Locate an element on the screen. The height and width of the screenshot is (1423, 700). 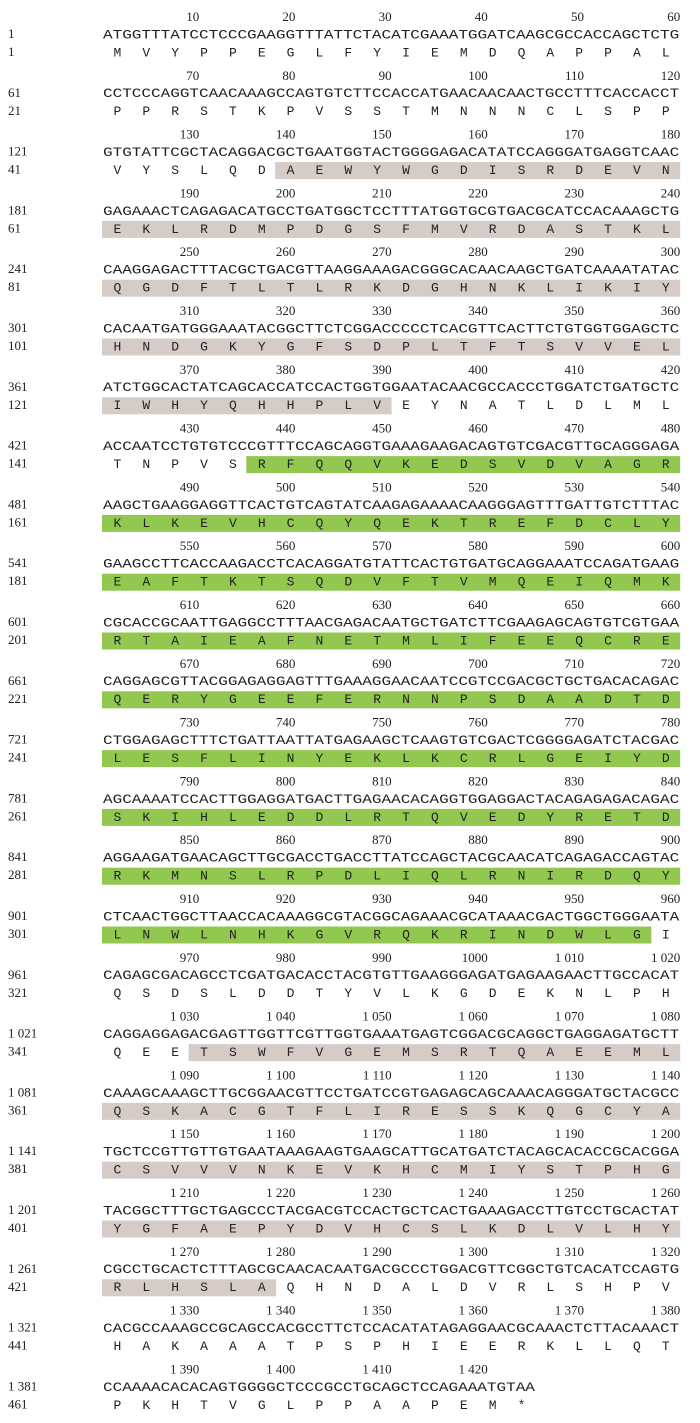
ruler-number: 970 is located at coordinates (190, 957).